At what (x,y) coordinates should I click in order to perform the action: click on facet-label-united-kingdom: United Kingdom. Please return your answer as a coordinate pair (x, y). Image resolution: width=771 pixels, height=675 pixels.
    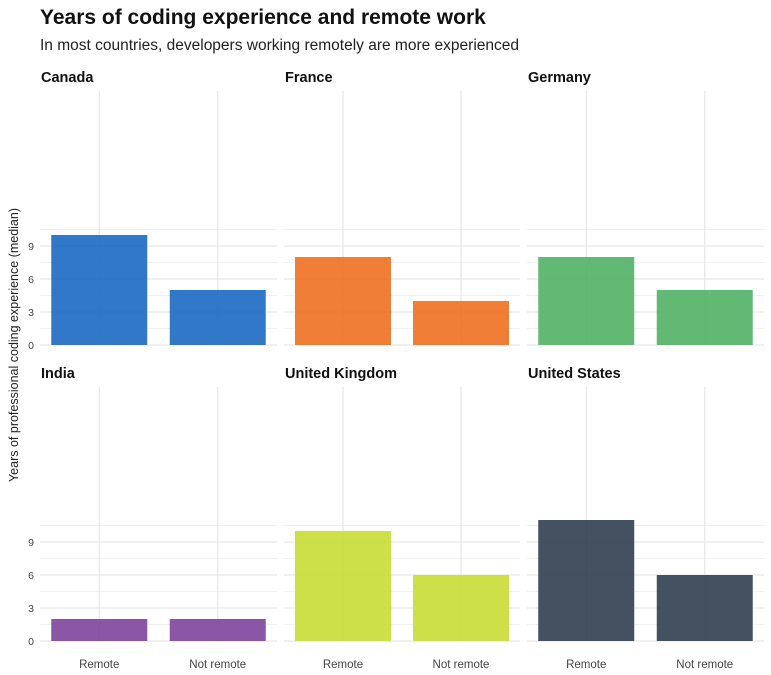
    Looking at the image, I should click on (341, 374).